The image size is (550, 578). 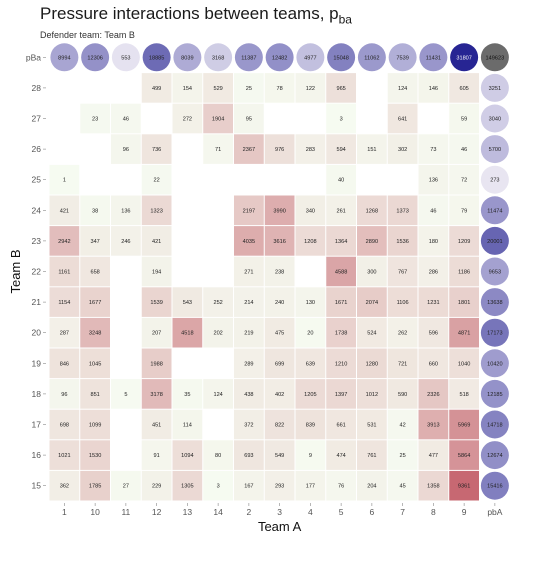 I want to click on cell-label: 4871, so click(x=464, y=334).